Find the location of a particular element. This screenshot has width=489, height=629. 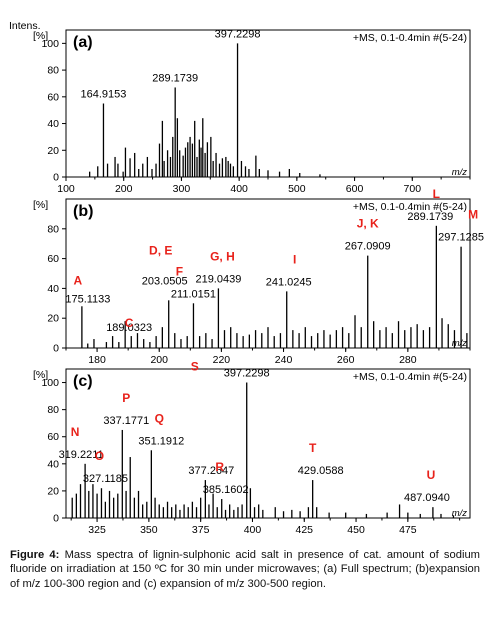

peak-id-letter: U is located at coordinates (431, 475).